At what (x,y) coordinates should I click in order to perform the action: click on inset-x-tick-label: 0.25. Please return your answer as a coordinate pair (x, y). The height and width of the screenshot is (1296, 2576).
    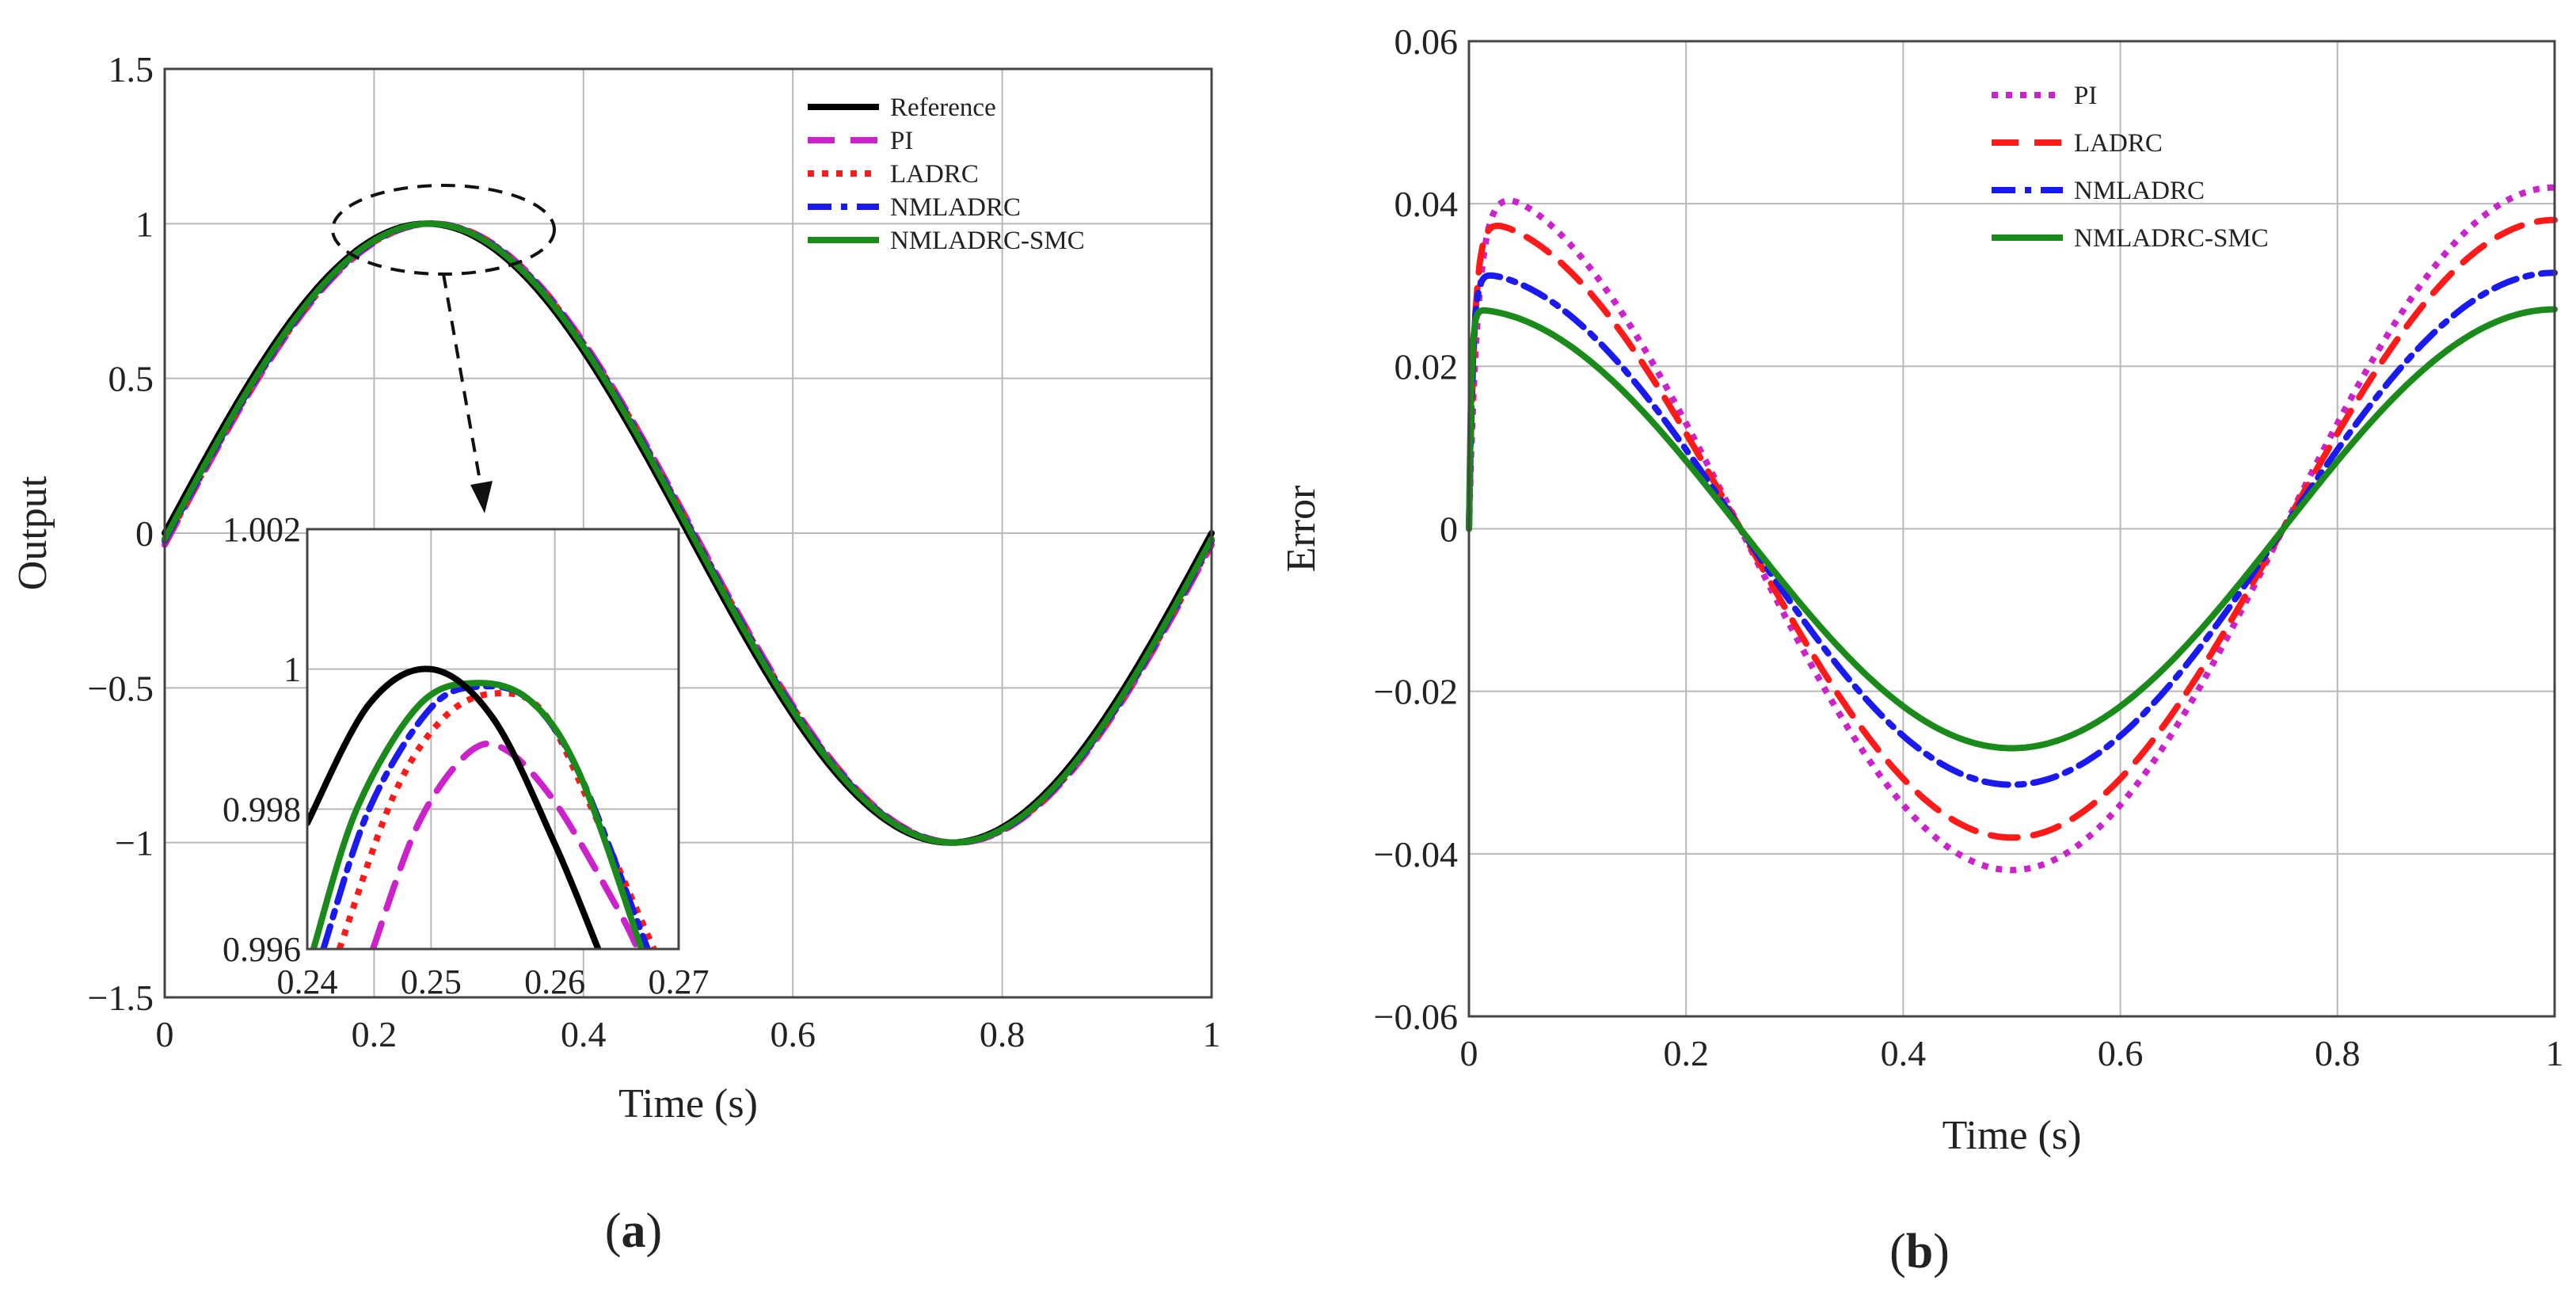
    Looking at the image, I should click on (431, 981).